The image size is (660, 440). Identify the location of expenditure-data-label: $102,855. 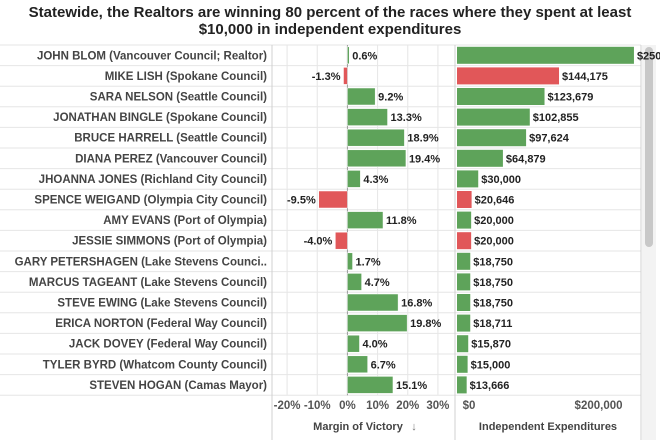
(556, 118).